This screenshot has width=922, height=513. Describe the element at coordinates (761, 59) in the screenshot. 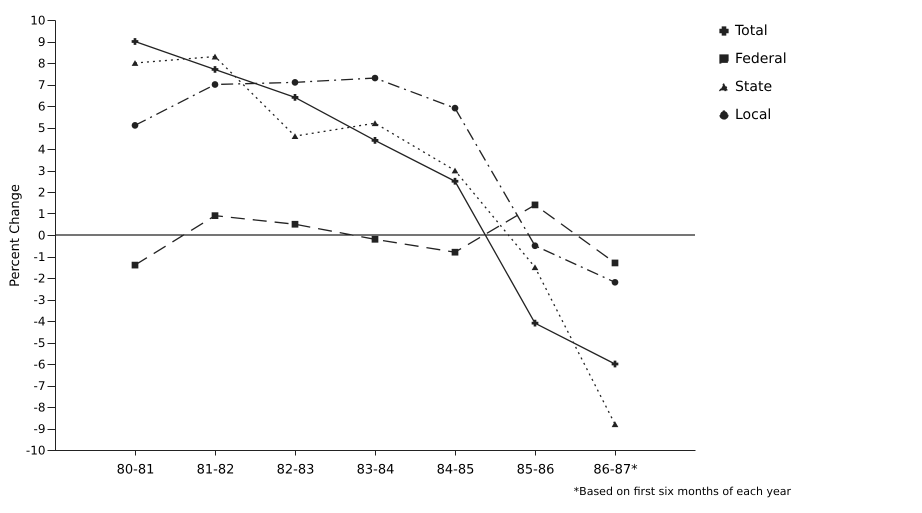

I see `legend-label: Federal` at that location.